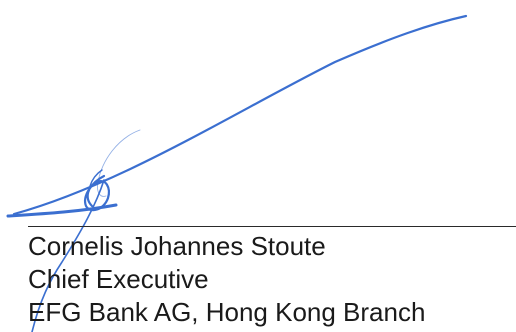  I want to click on signatory-organization: EFG Bank AG, Hong Kong Branch, so click(227, 312).